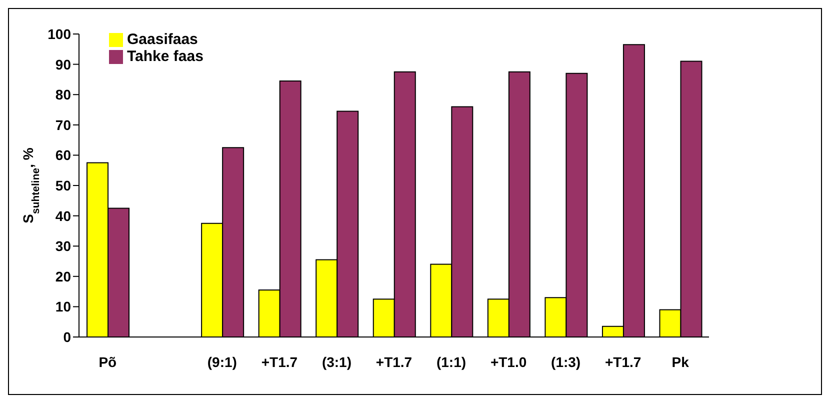 The height and width of the screenshot is (403, 830). Describe the element at coordinates (60, 34) in the screenshot. I see `y-tick-label: 100` at that location.